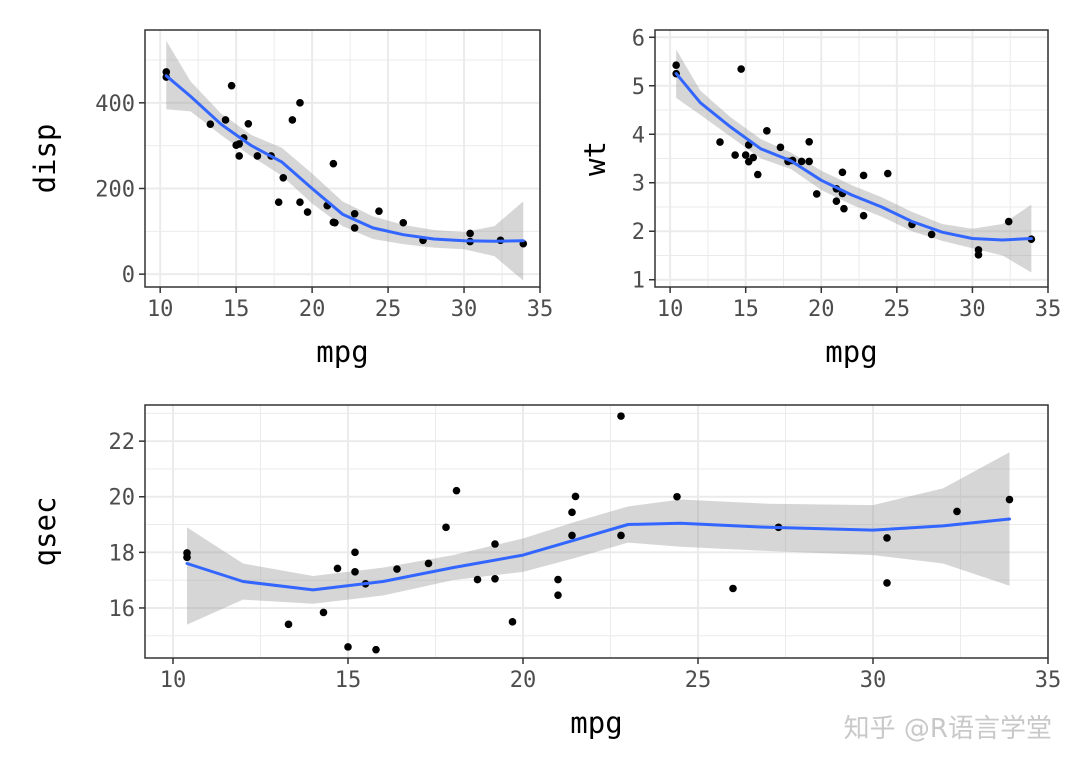 The width and height of the screenshot is (1080, 771). I want to click on qsec-y-tick-label: 22, so click(122, 442).